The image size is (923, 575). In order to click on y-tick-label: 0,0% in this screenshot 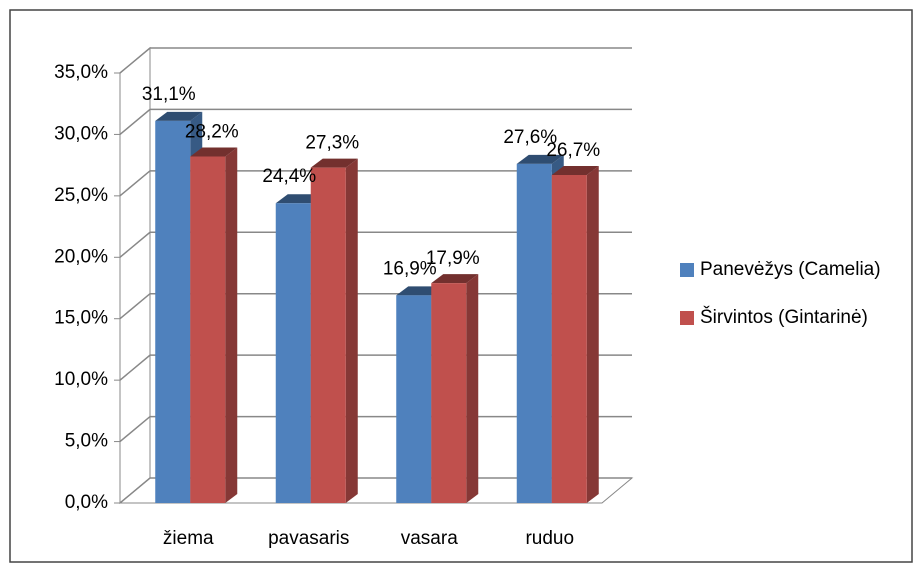, I will do `click(86, 502)`.